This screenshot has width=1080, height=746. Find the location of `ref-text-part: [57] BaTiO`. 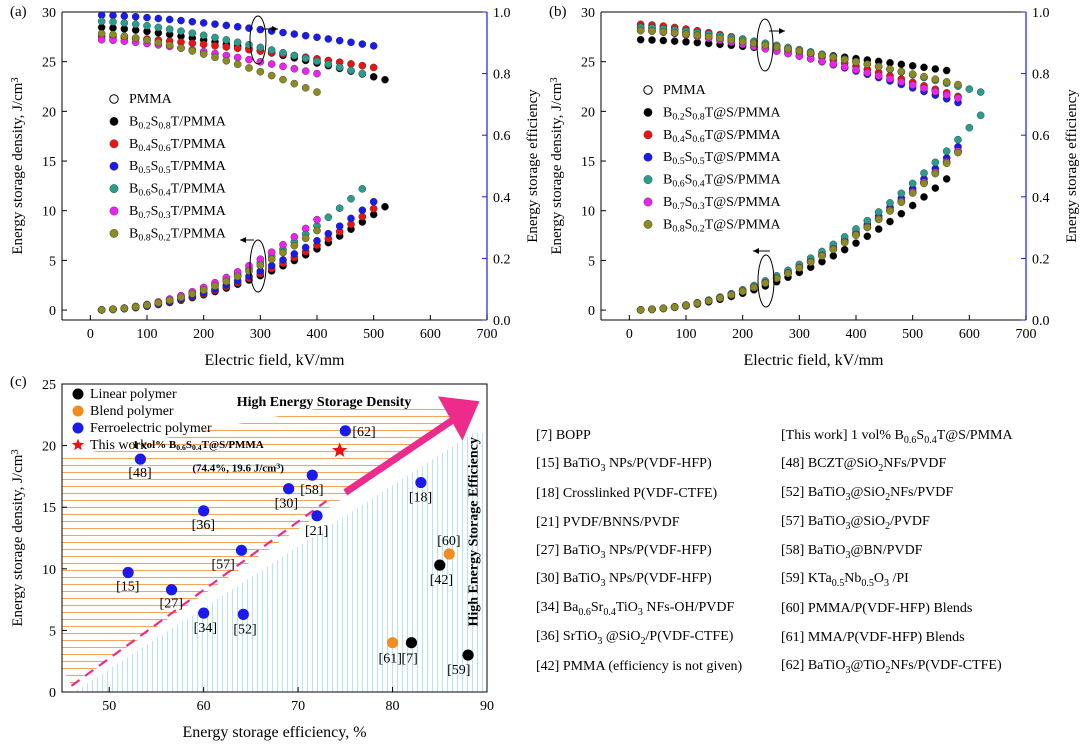

ref-text-part: [57] BaTiO is located at coordinates (813, 521).